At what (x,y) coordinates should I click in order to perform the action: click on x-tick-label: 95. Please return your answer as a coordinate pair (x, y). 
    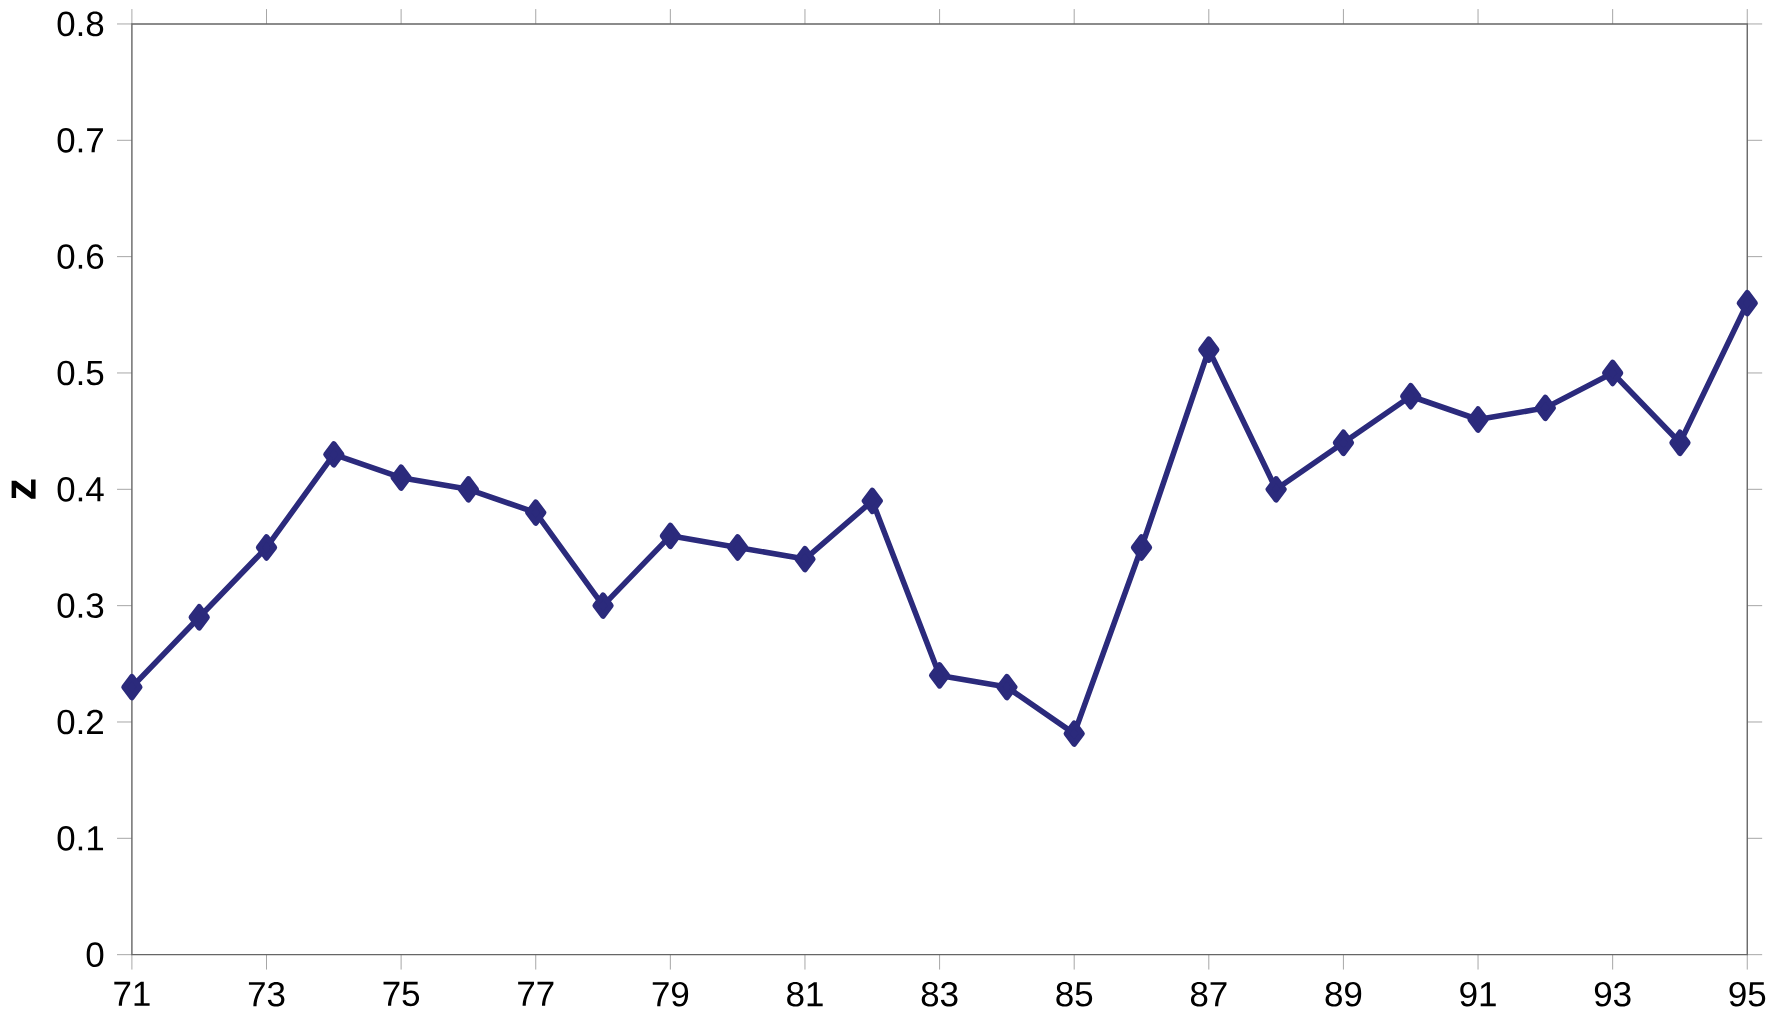
    Looking at the image, I should click on (1747, 994).